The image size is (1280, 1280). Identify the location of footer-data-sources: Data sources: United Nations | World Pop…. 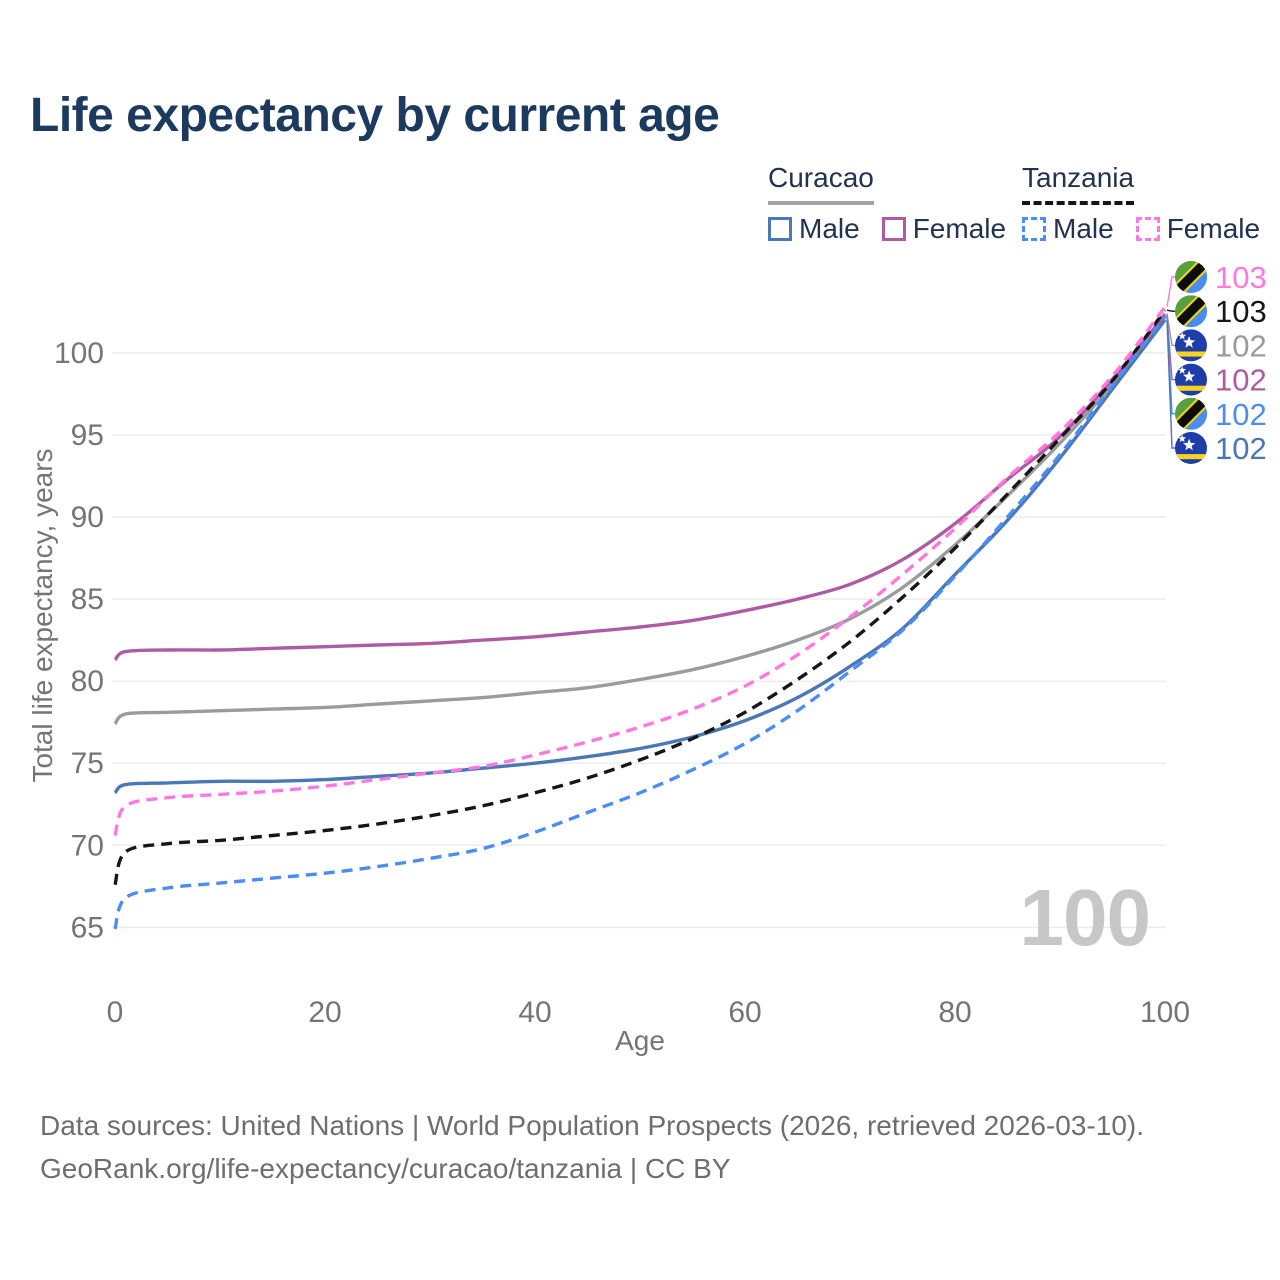
(592, 1125).